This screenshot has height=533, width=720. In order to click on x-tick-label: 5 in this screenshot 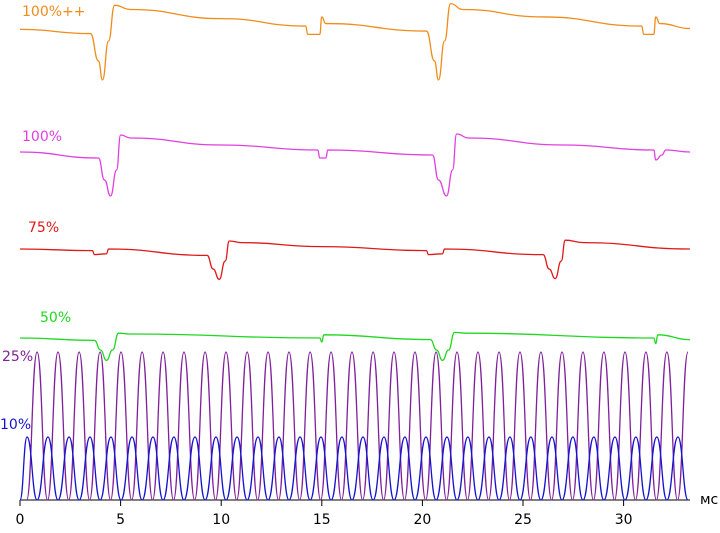, I will do `click(120, 520)`.